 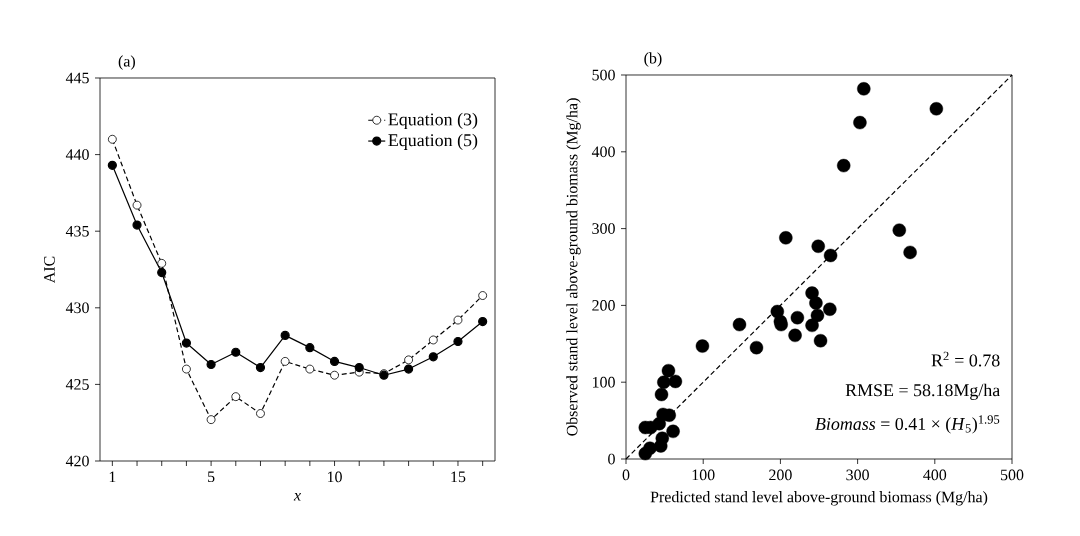 I want to click on x-tick-label: 300, so click(x=857, y=475).